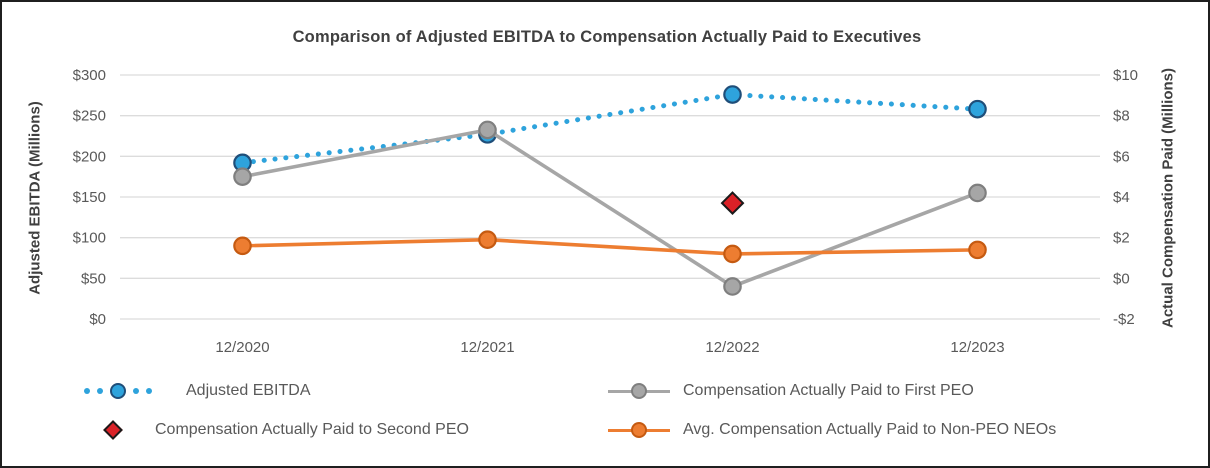  Describe the element at coordinates (1121, 238) in the screenshot. I see `right-axis-tick-label: $2` at that location.